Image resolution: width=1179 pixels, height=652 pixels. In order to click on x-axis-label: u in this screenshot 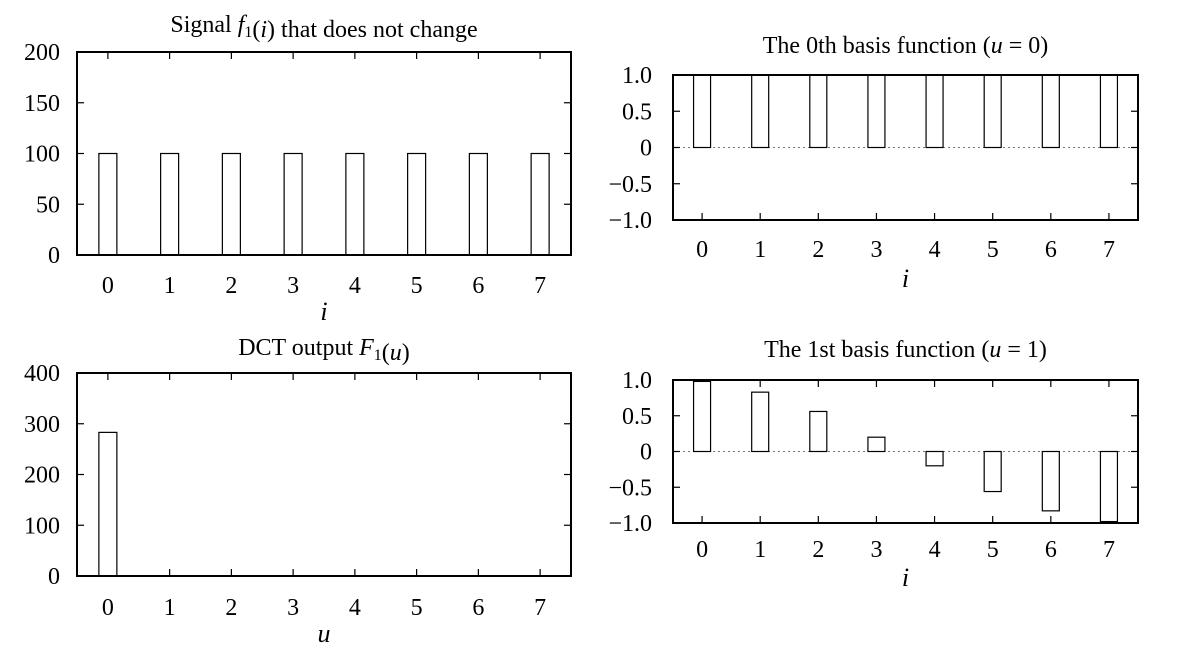, I will do `click(324, 633)`.